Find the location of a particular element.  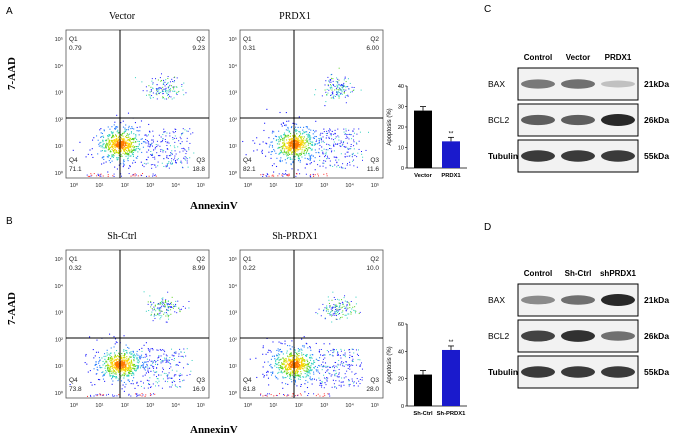

quadrant-q2-value: 9.23 is located at coordinates (198, 48).